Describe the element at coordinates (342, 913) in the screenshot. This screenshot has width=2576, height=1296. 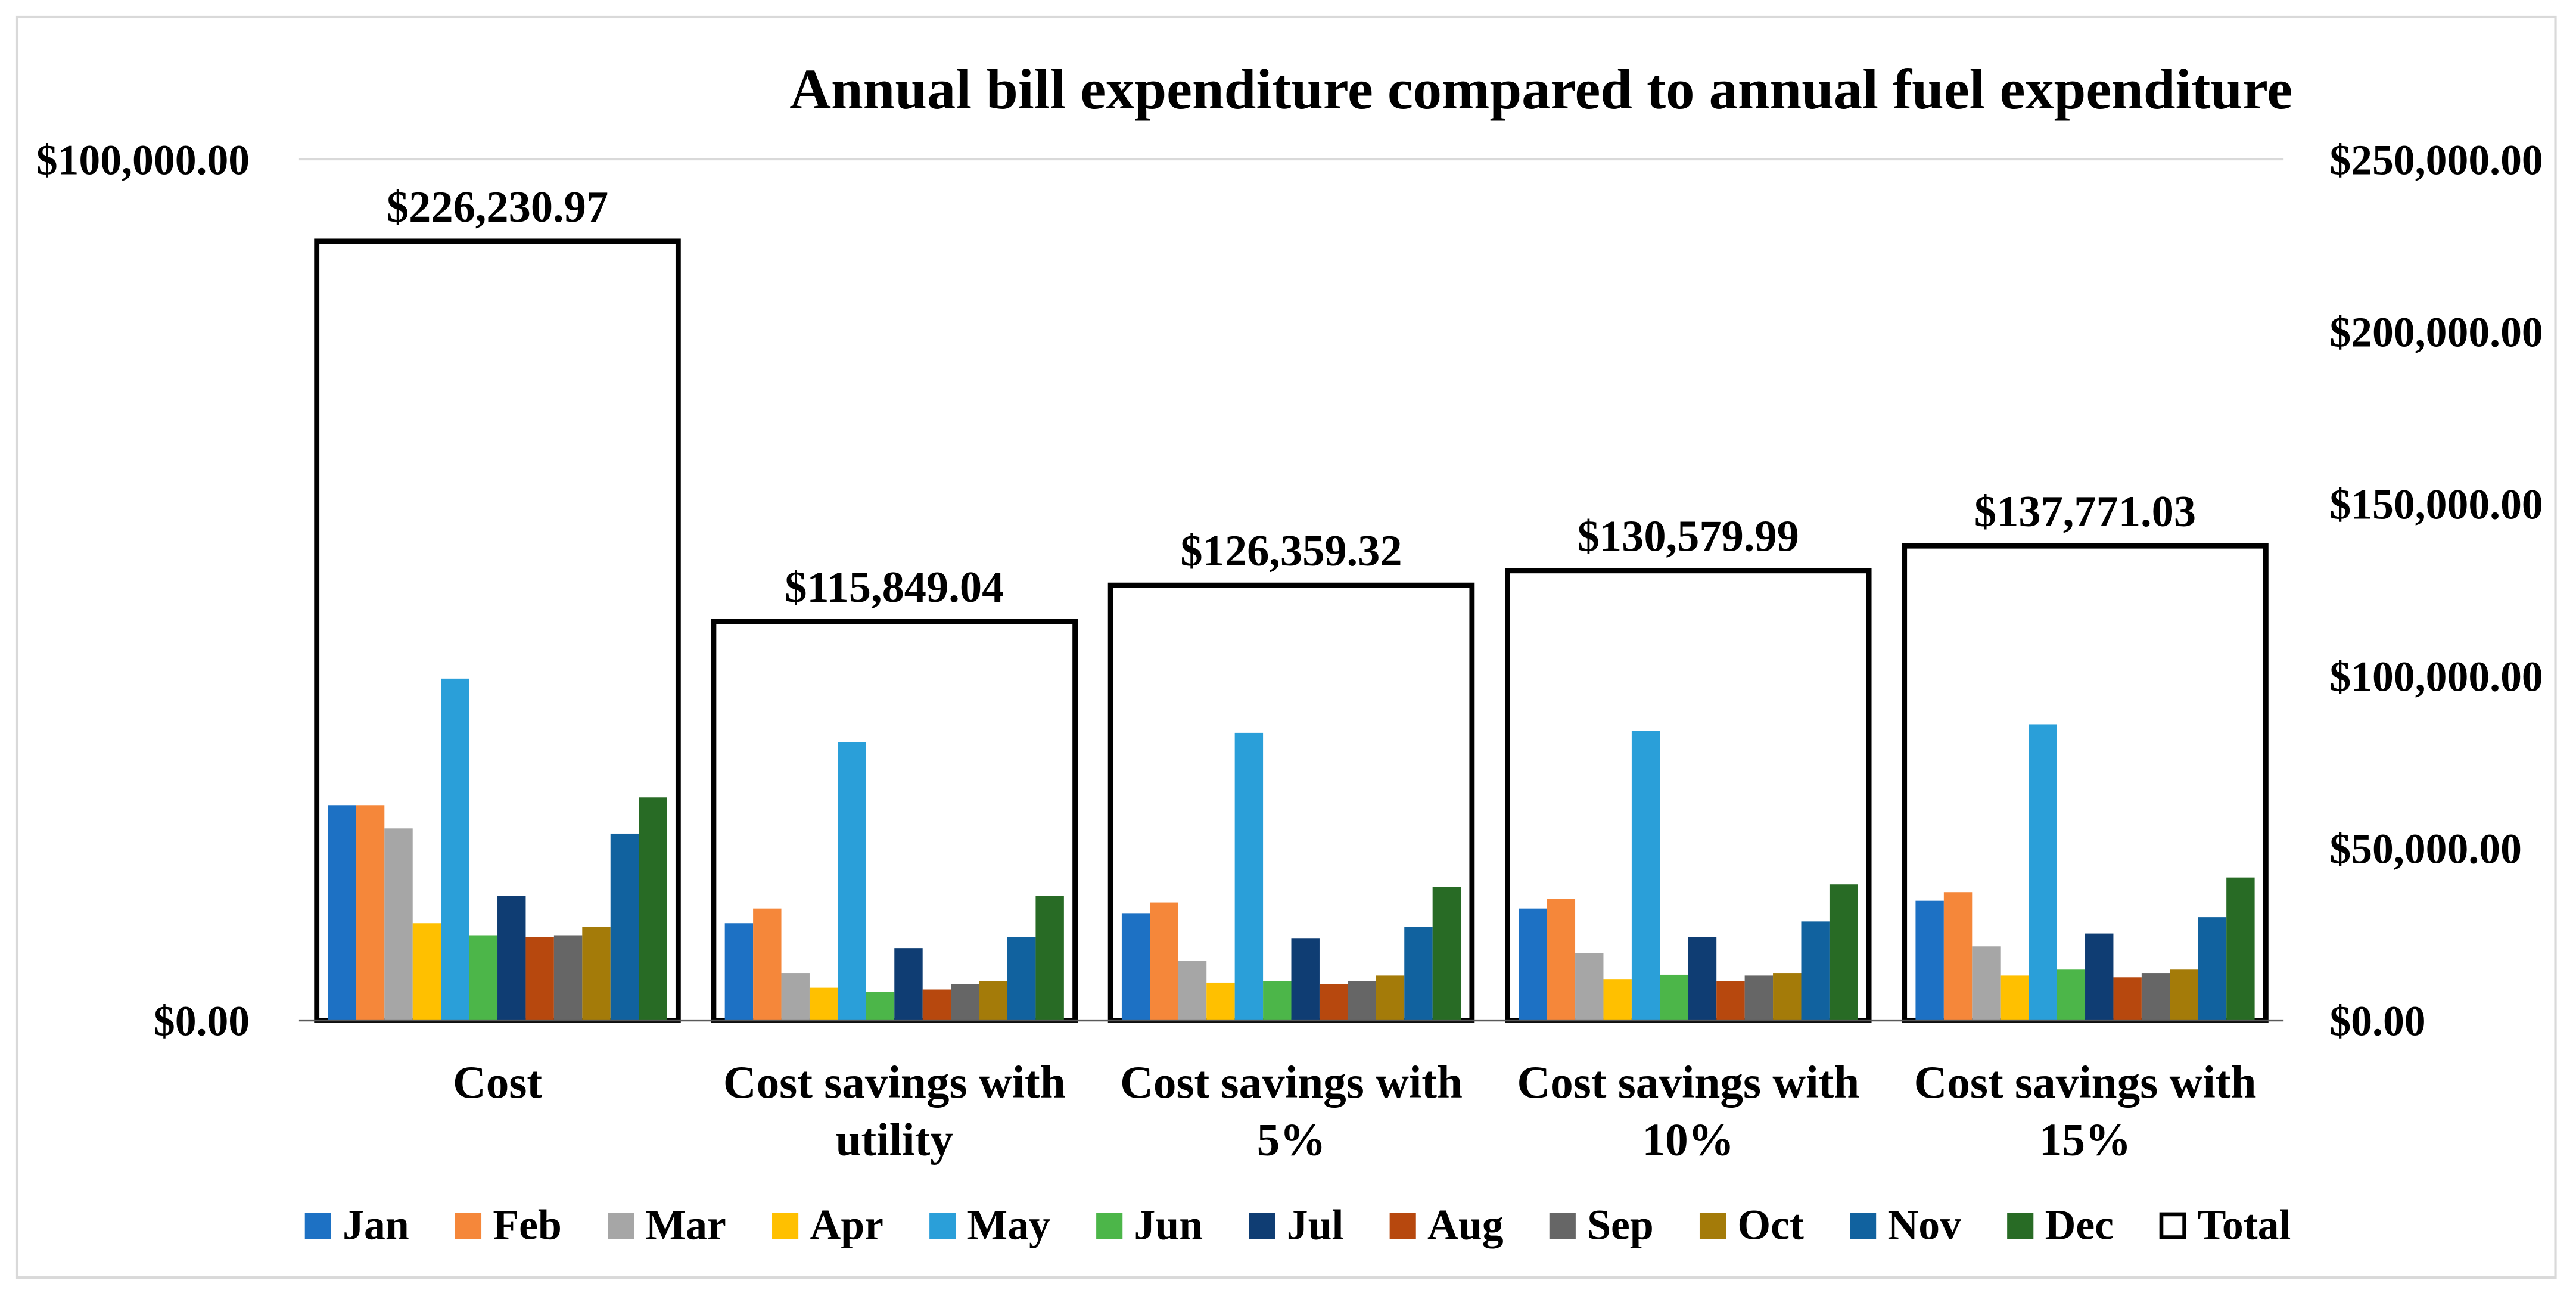
I see `bar-jan-cost` at that location.